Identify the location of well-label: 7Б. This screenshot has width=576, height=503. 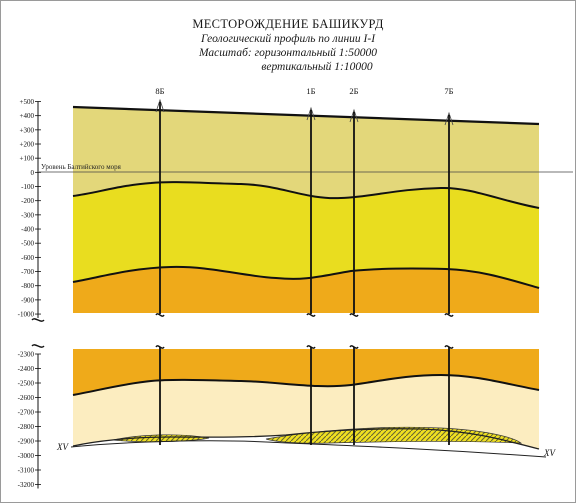
(448, 91).